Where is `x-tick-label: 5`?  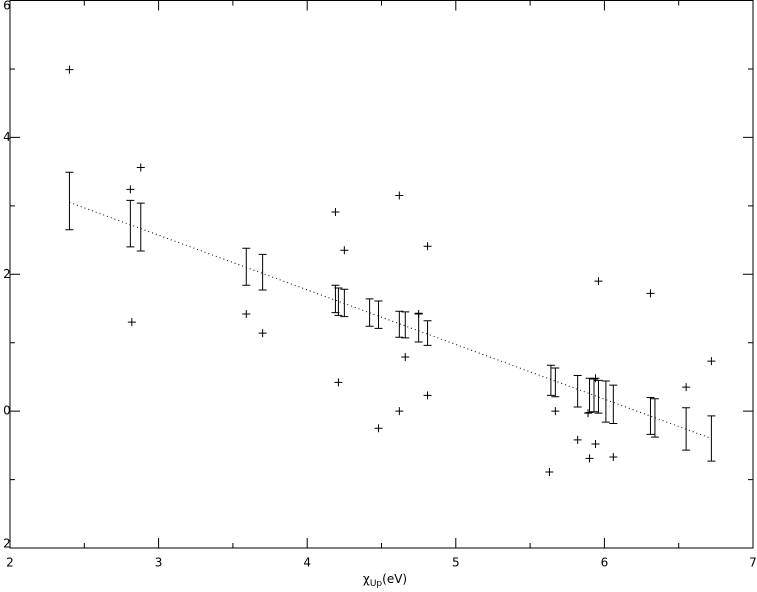 x-tick-label: 5 is located at coordinates (456, 563).